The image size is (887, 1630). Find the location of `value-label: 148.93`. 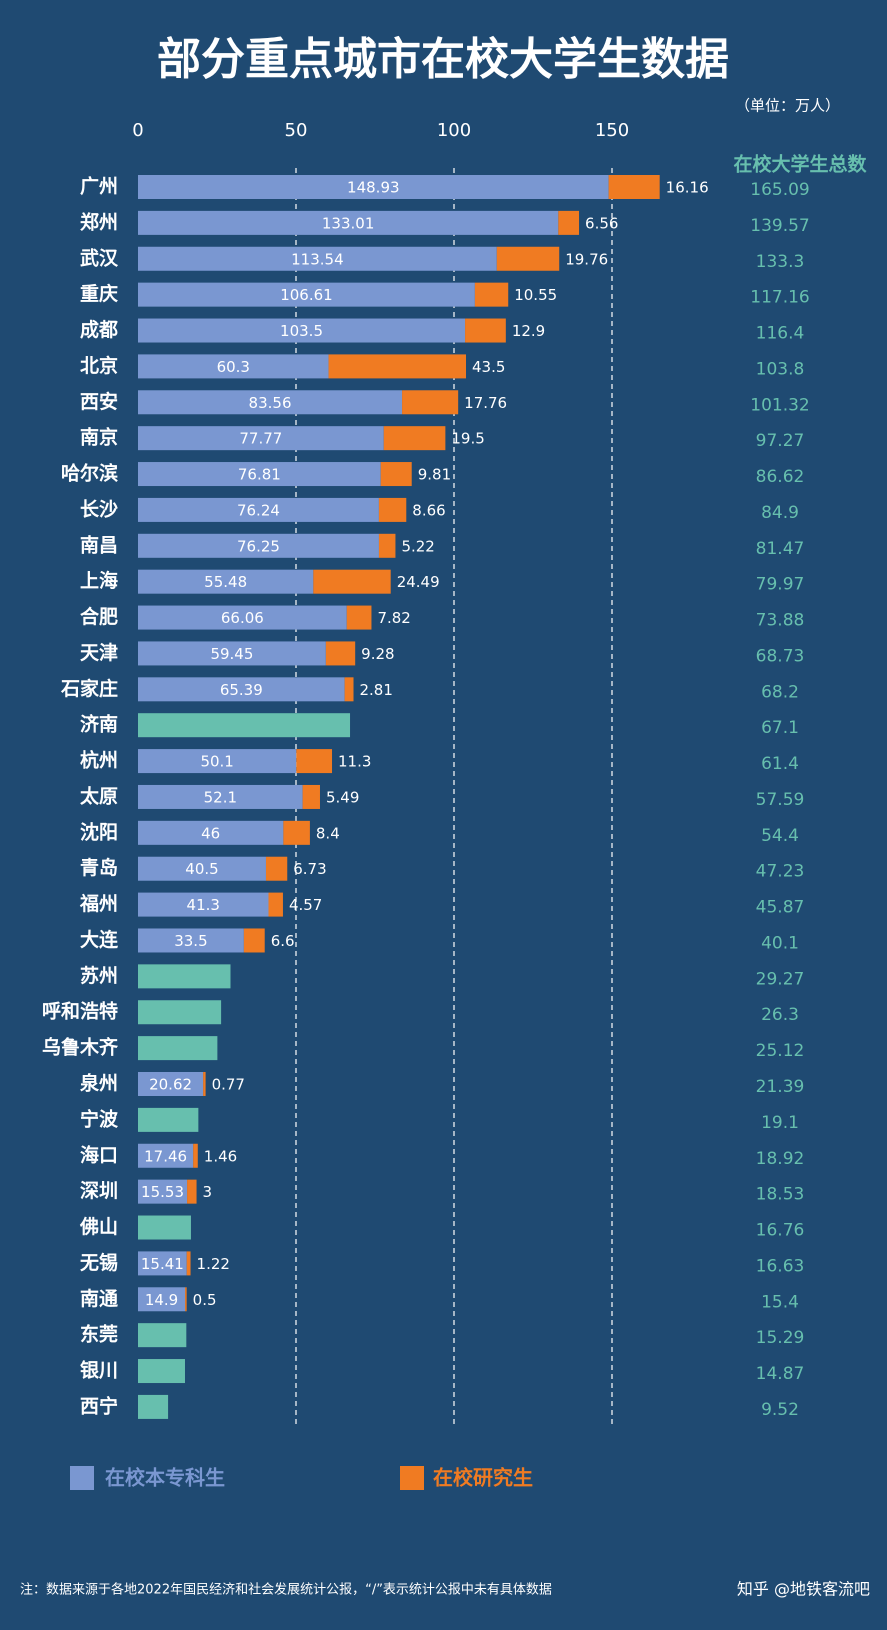

value-label: 148.93 is located at coordinates (373, 188).